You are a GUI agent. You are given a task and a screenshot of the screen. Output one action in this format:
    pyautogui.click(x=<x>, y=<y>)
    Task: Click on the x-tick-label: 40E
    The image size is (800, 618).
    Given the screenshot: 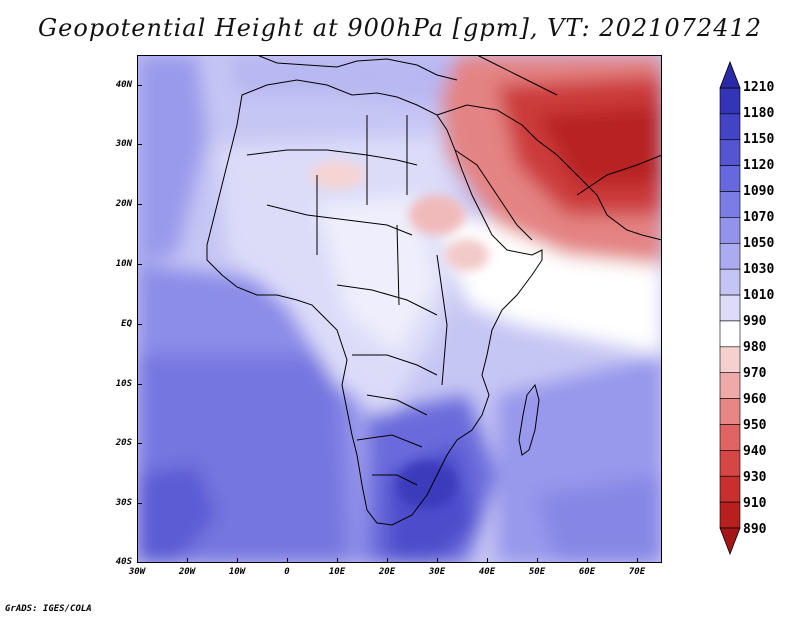 What is the action you would take?
    pyautogui.click(x=487, y=572)
    